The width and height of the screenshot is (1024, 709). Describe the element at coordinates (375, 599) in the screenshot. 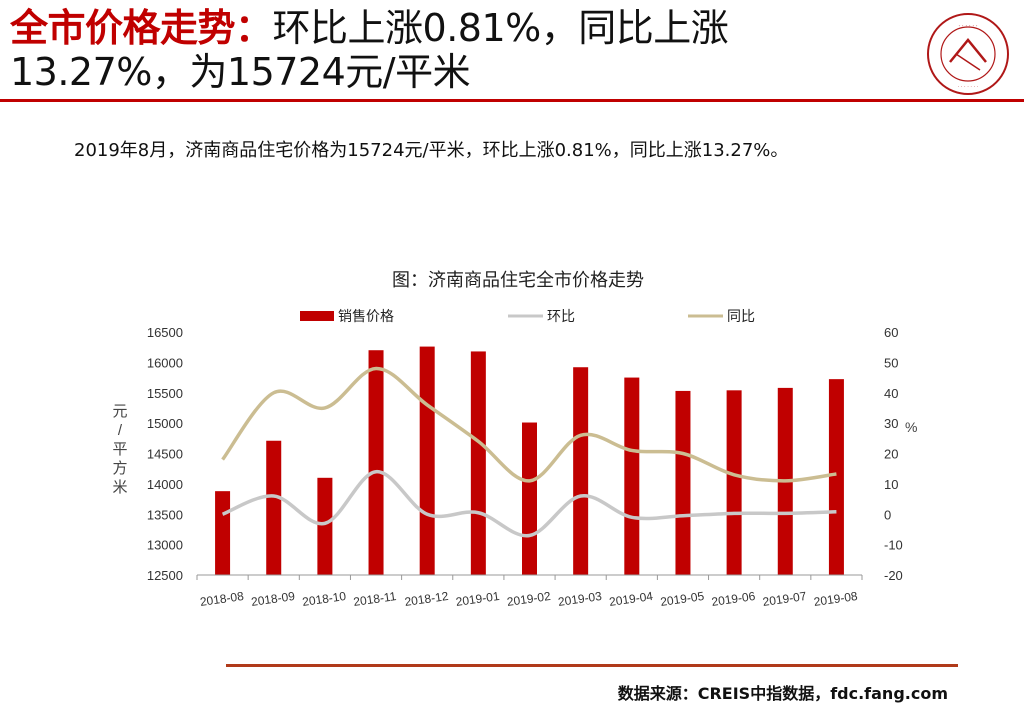

I see `x-tick-label: 2018-11` at that location.